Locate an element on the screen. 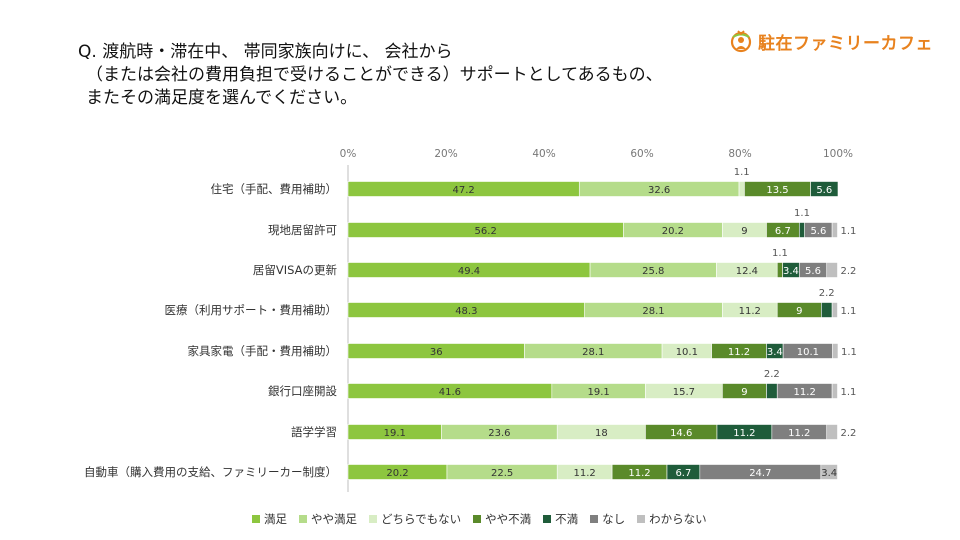 This screenshot has height=540, width=960. question-line-3: またその満足度を選んでください。 is located at coordinates (222, 98).